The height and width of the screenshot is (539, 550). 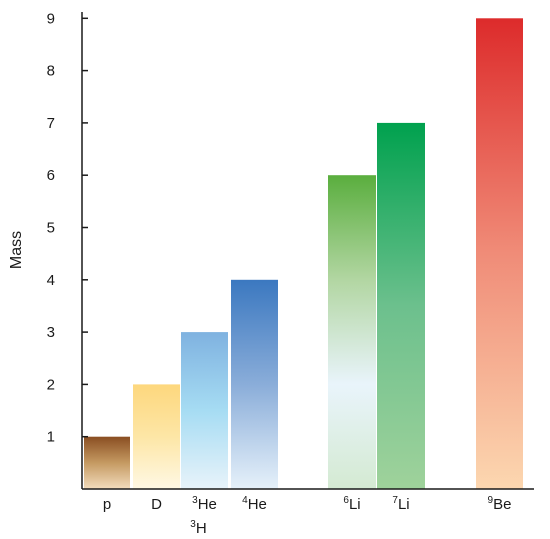 I want to click on y-tick-label: 5, so click(x=51, y=228).